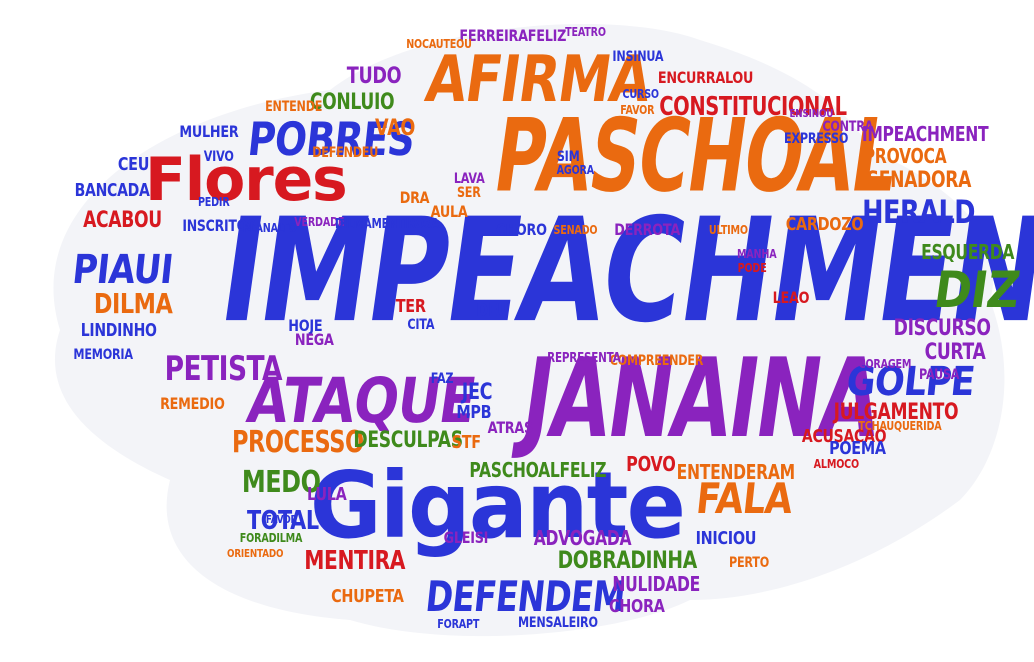  I want to click on word-chupeta: CHUPETA, so click(367, 596).